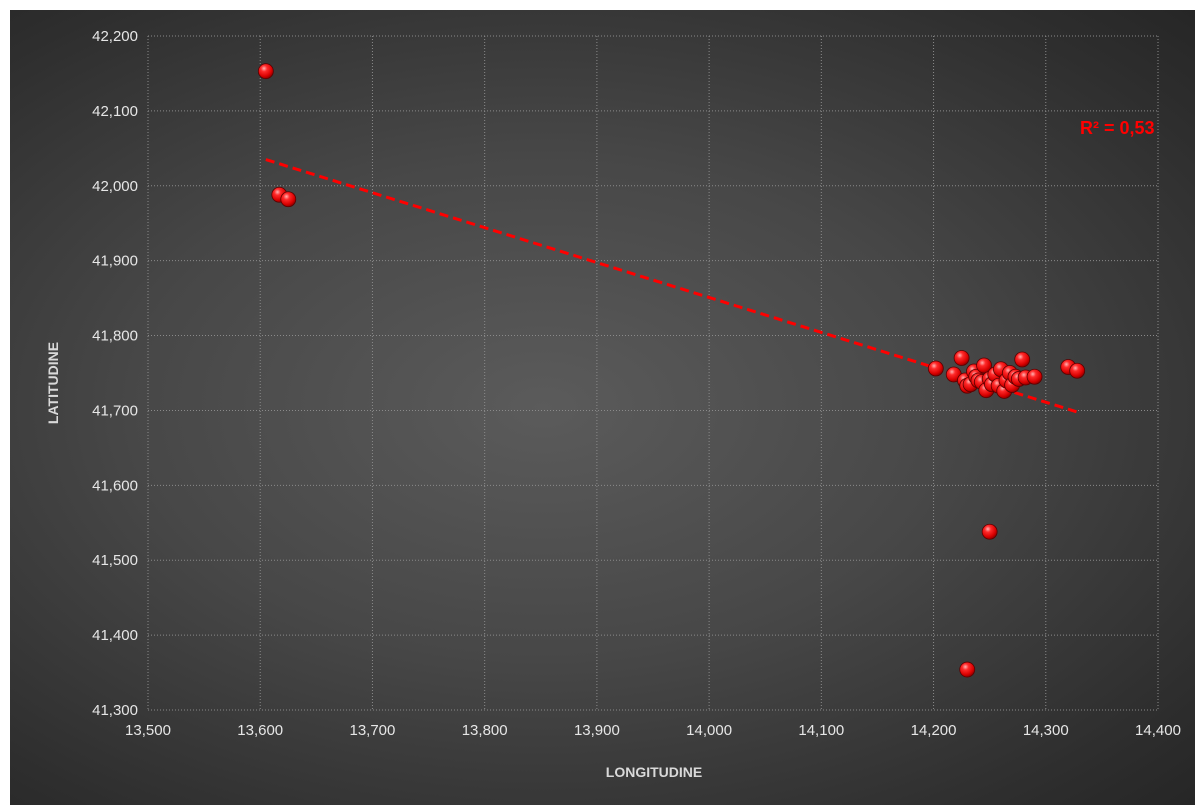  What do you see at coordinates (115, 336) in the screenshot?
I see `y-tick-label: 41,800` at bounding box center [115, 336].